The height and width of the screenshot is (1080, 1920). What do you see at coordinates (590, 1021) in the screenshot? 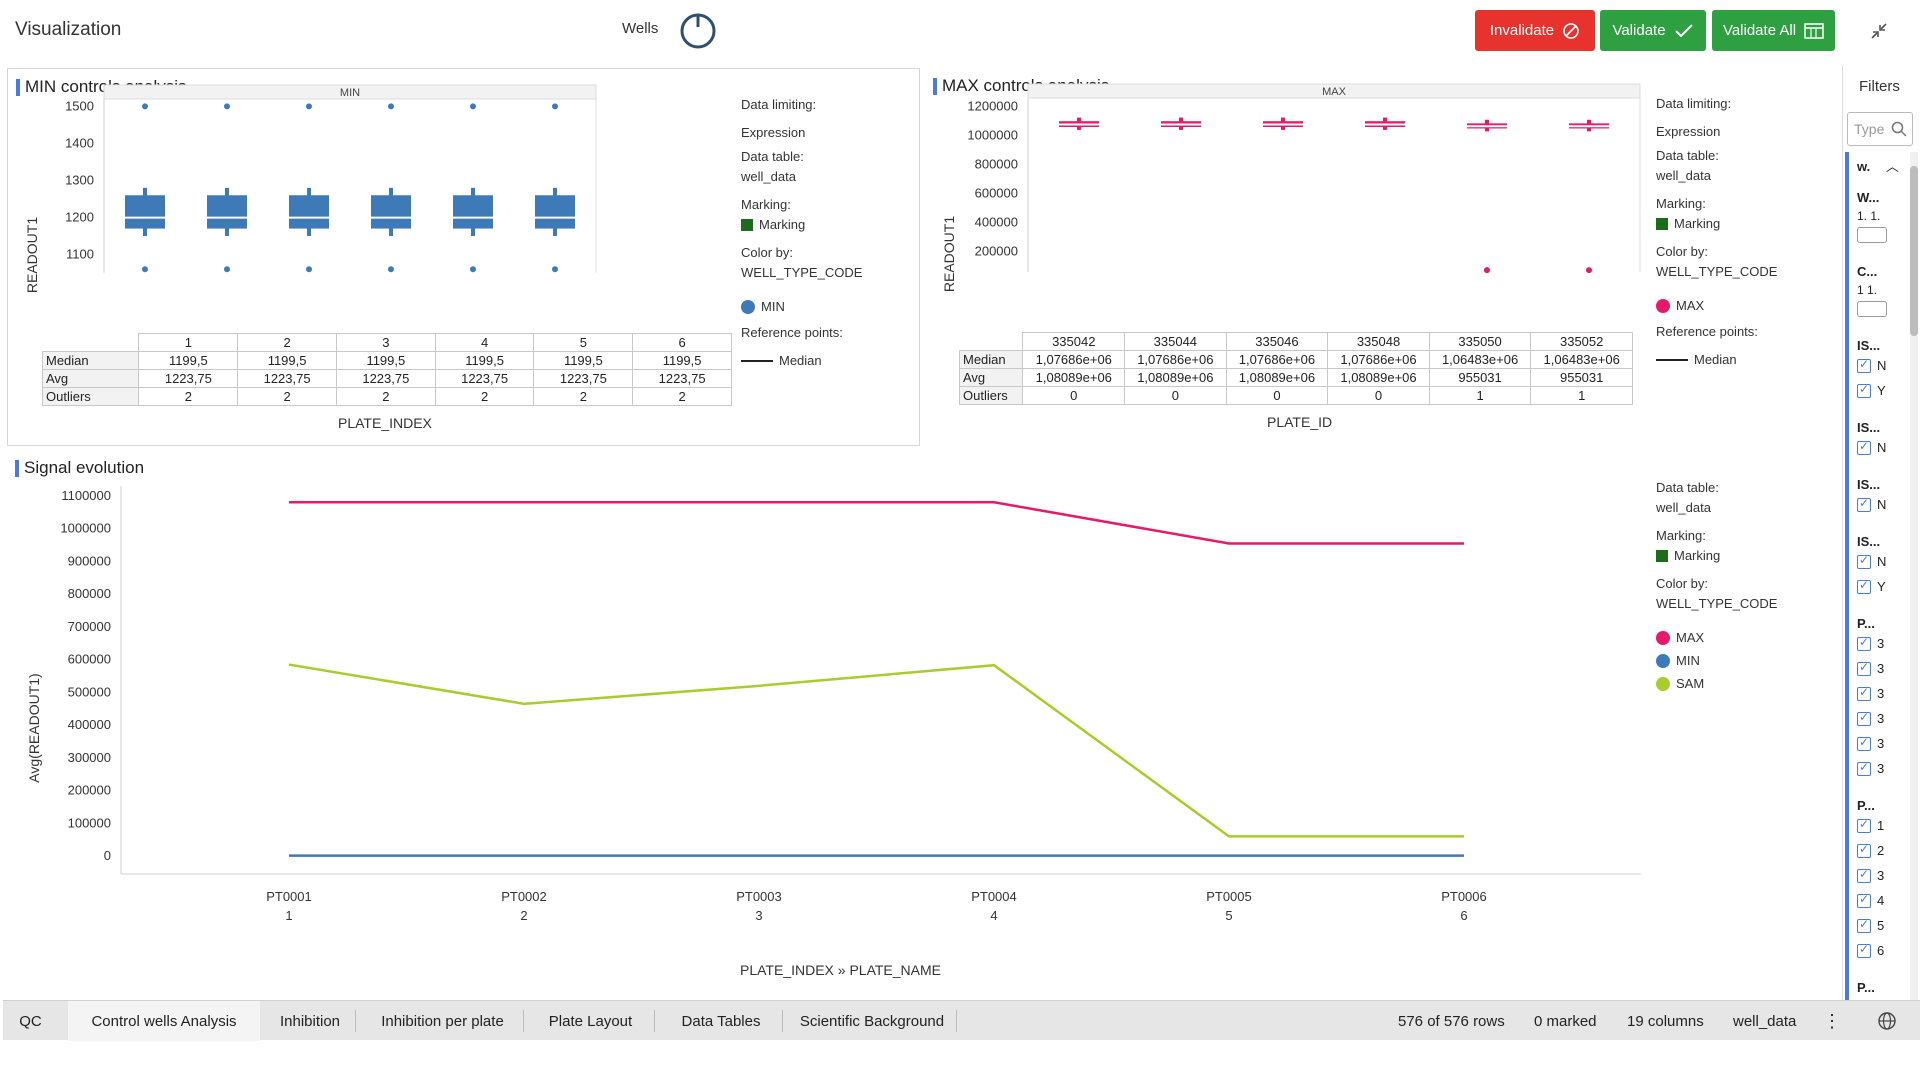
I see `tab-plate-layout: Plate Layout` at bounding box center [590, 1021].